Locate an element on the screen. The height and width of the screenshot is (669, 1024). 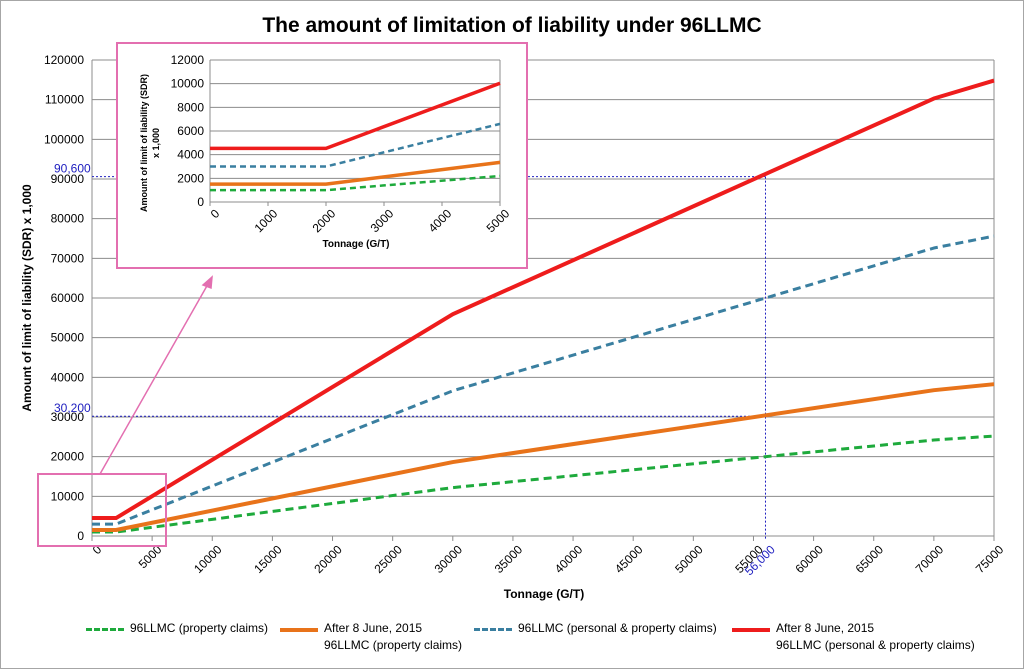
main-y-tick-label-10: 100000 is located at coordinates (64, 139).